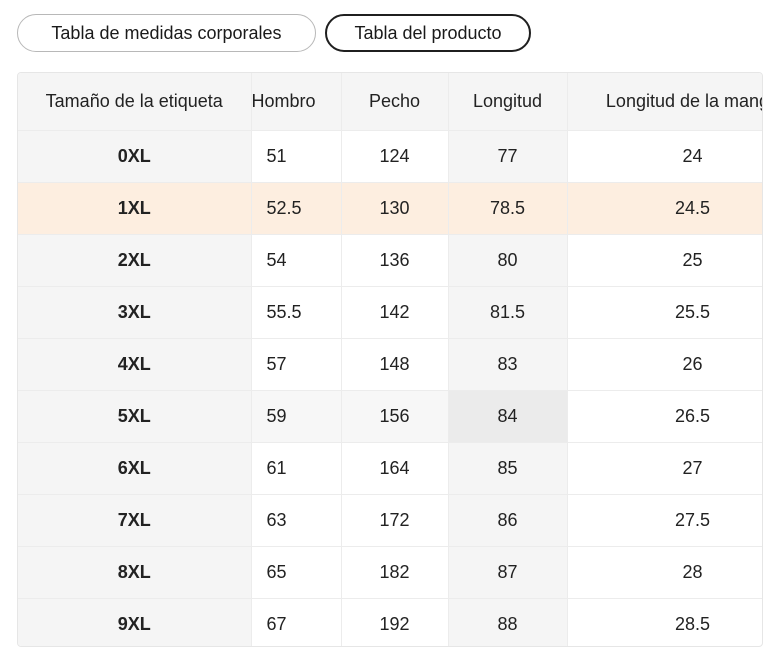 The width and height of the screenshot is (780, 666). I want to click on size-cell: 7XL, so click(135, 520).